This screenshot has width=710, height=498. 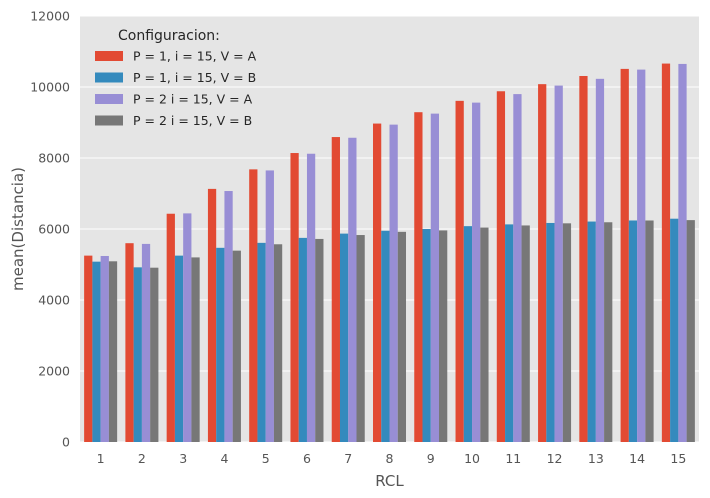 What do you see at coordinates (307, 458) in the screenshot?
I see `x-tick-label: 6` at bounding box center [307, 458].